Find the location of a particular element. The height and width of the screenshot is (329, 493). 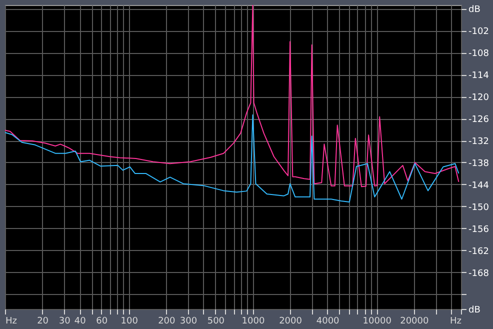

x-tick-label: 30 is located at coordinates (64, 321).